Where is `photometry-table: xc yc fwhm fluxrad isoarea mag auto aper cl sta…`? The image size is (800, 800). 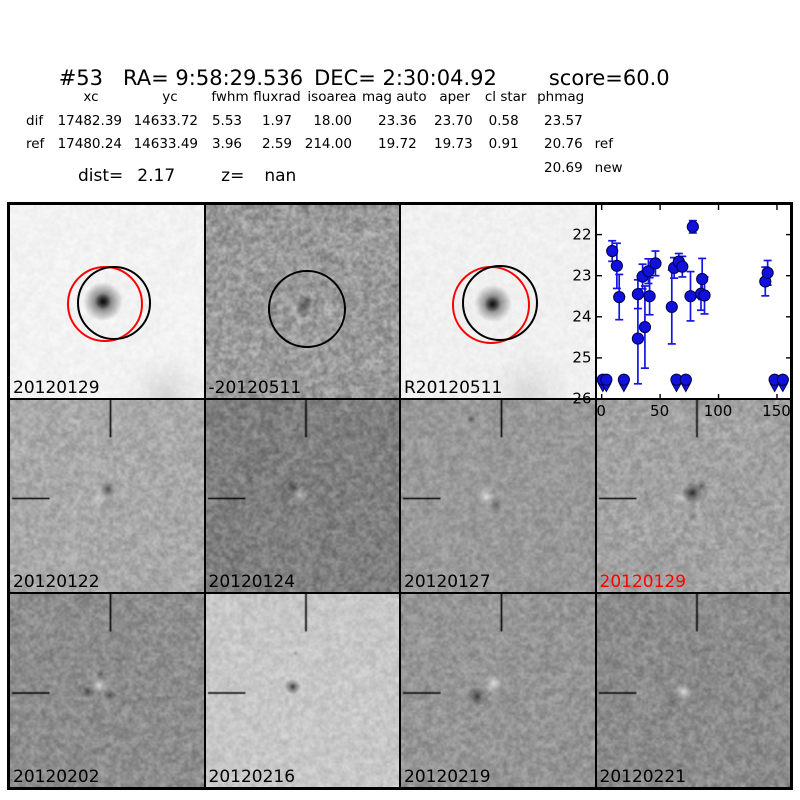
photometry-table: xc yc fwhm fluxrad isoarea mag auto aper cl sta… is located at coordinates (323, 133).